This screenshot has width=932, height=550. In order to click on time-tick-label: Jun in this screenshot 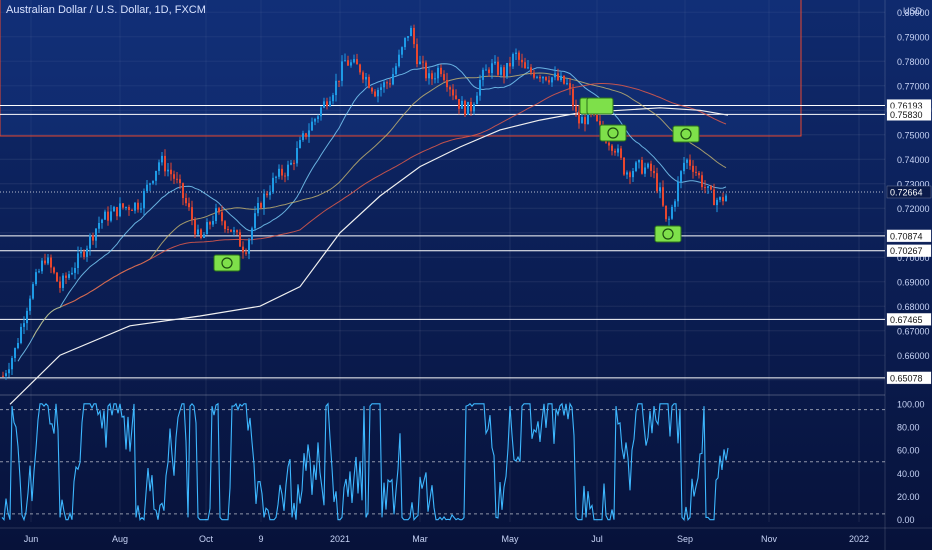, I will do `click(31, 539)`.